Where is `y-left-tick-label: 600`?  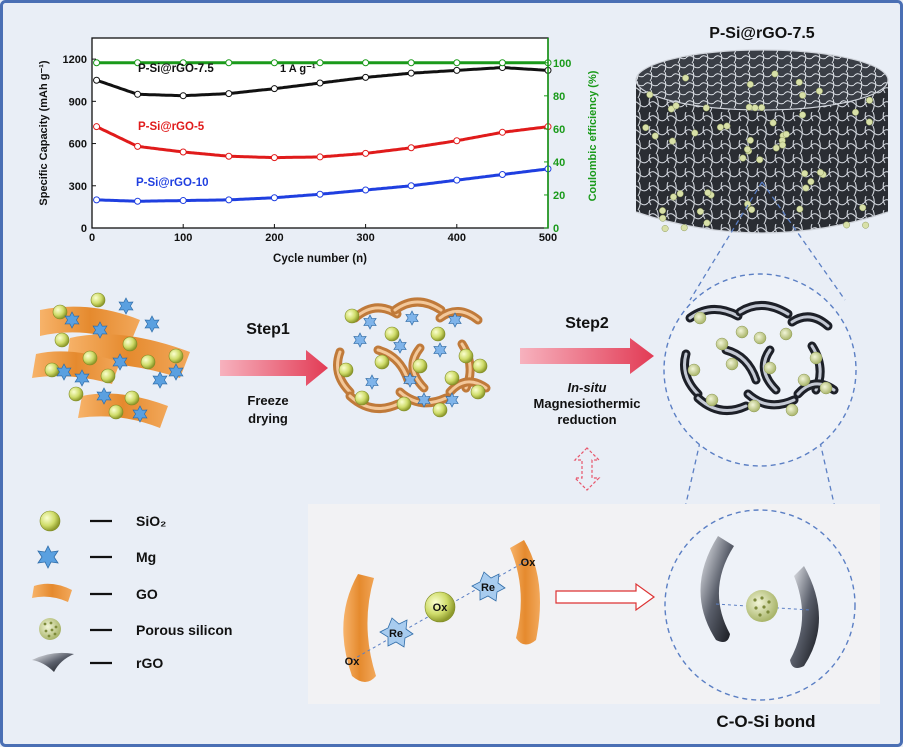 y-left-tick-label: 600 is located at coordinates (78, 145).